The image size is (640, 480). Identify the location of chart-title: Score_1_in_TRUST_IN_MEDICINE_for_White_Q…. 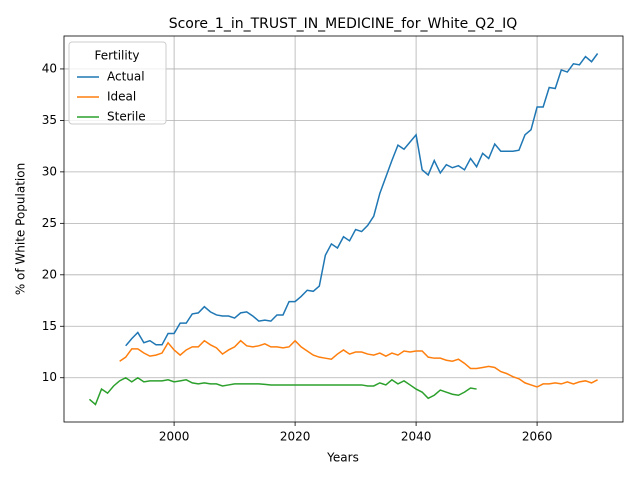
(343, 24).